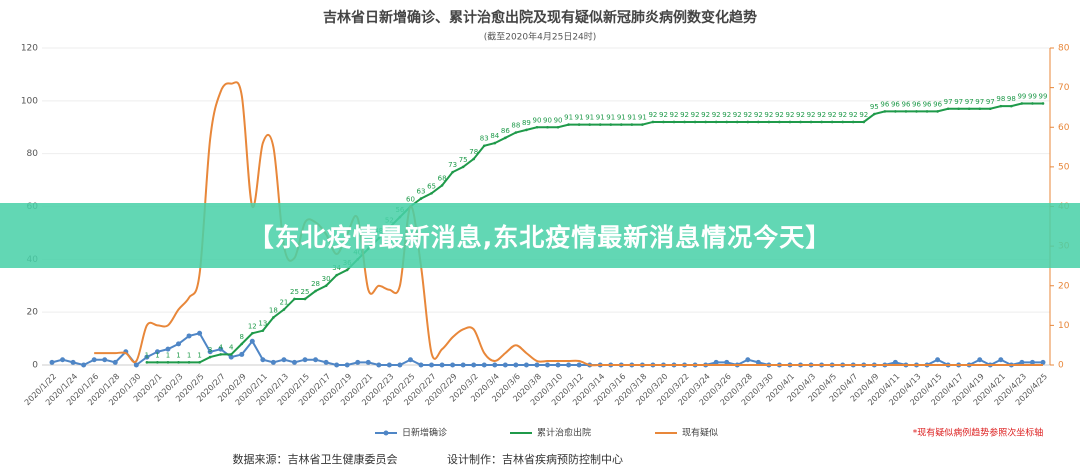 The image size is (1080, 474). What do you see at coordinates (305, 292) in the screenshot?
I see `data-label: 25` at bounding box center [305, 292].